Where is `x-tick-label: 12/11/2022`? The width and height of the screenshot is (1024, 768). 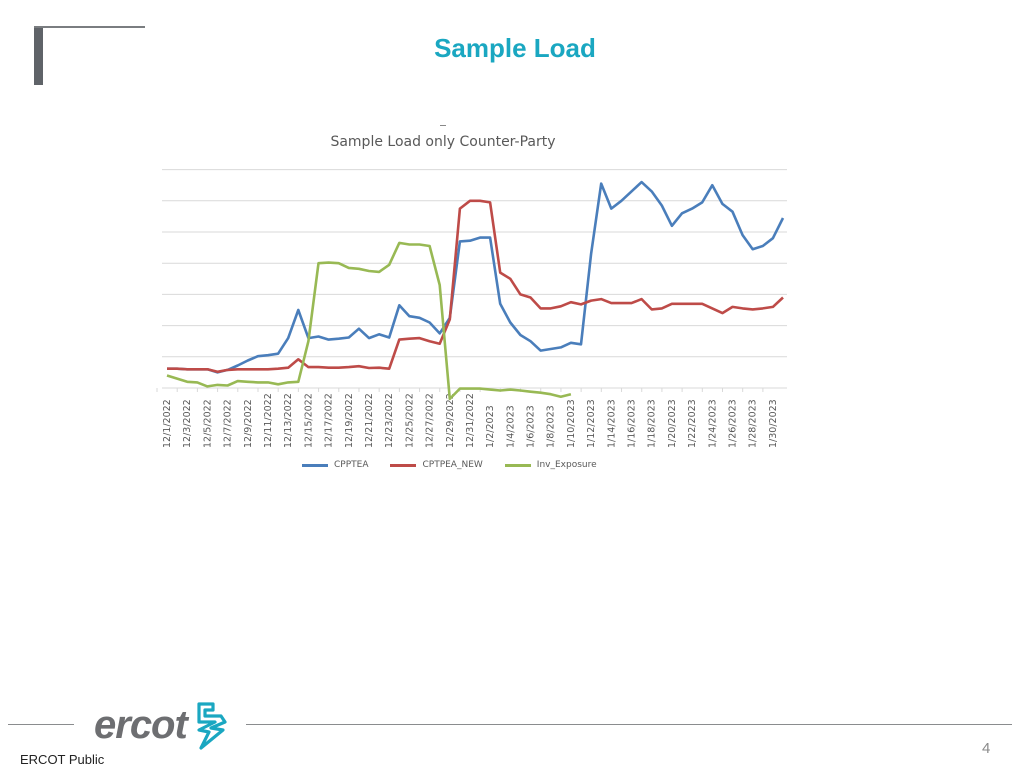
x-tick-label: 12/11/2022 is located at coordinates (268, 420).